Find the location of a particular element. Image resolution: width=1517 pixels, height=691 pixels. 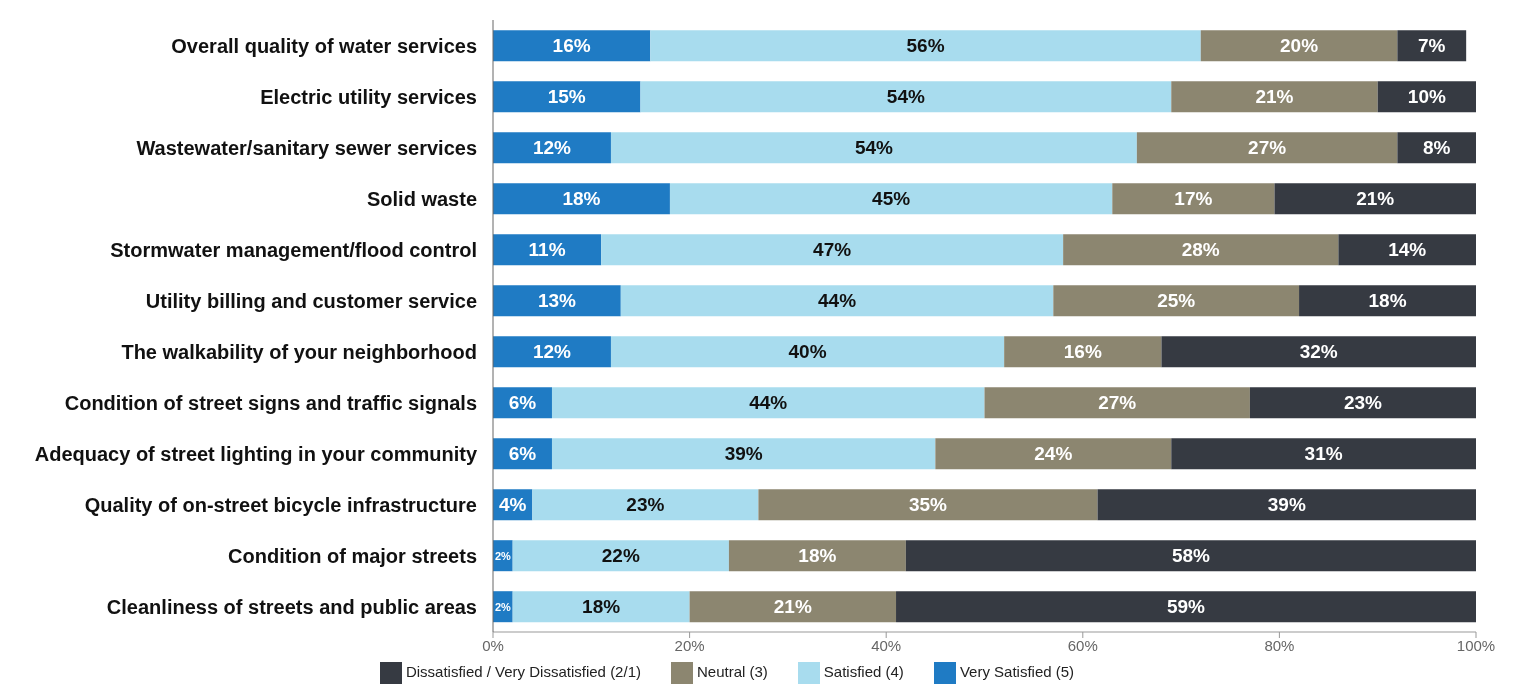

data-label: 32% is located at coordinates (1318, 352).